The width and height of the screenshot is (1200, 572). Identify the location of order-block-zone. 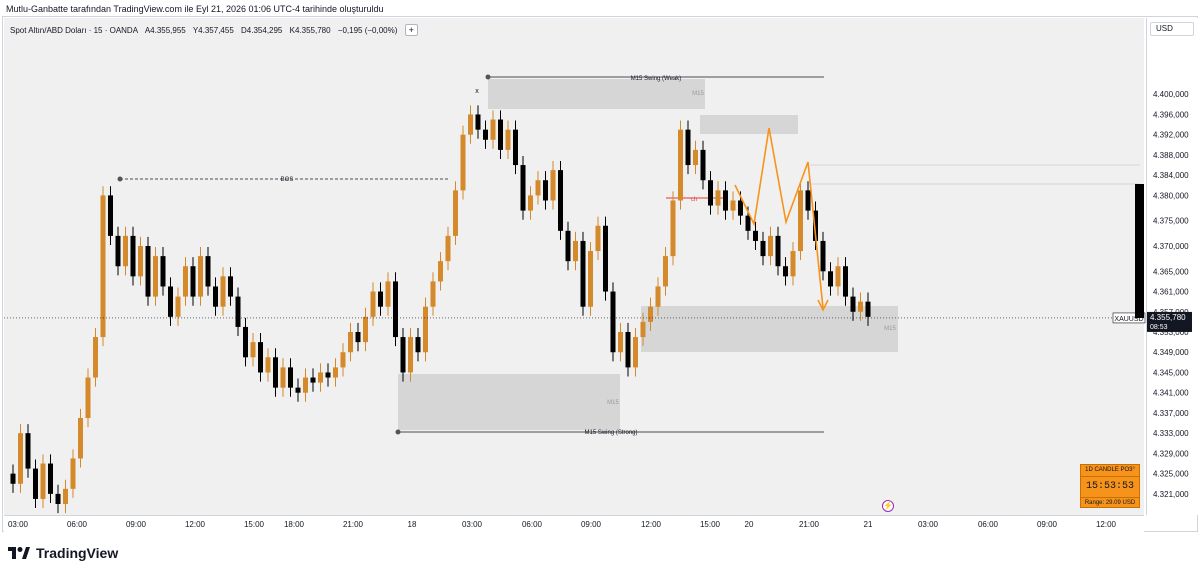
(509, 402).